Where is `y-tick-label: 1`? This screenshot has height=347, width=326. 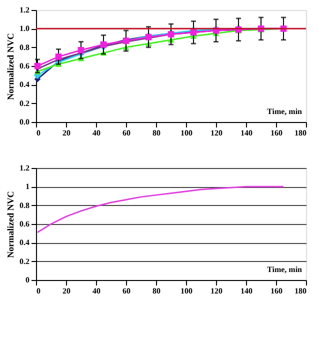
y-tick-label: 1 is located at coordinates (28, 187).